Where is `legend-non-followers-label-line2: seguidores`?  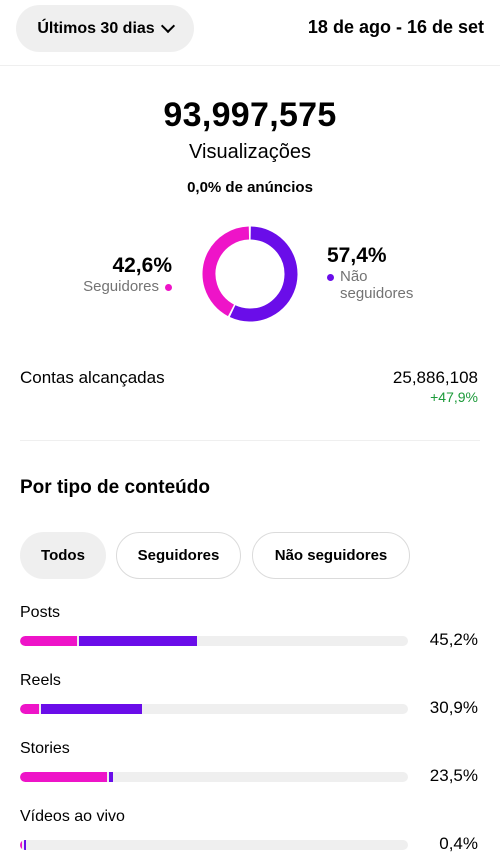
legend-non-followers-label-line2: seguidores is located at coordinates (377, 293).